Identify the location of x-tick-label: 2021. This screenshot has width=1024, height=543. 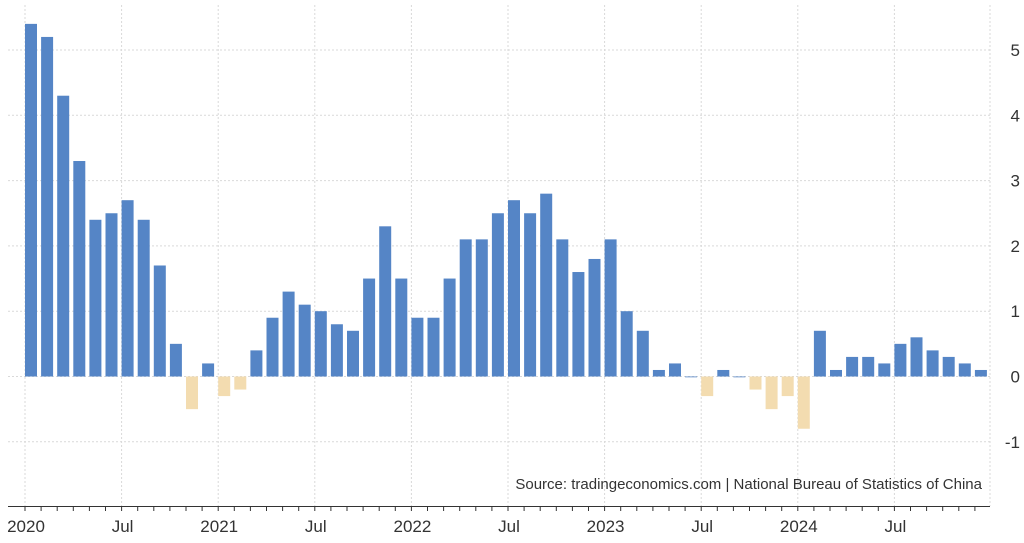
(219, 526).